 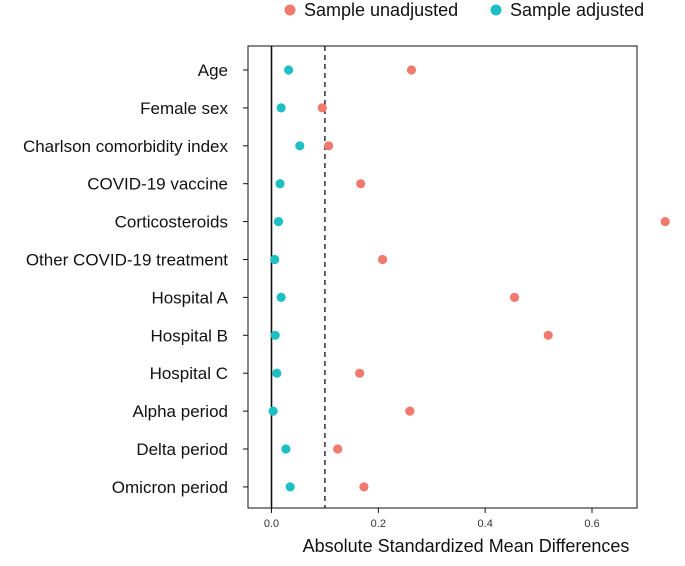 What do you see at coordinates (127, 260) in the screenshot?
I see `y-tick-label: Other COVID-19 treatment` at bounding box center [127, 260].